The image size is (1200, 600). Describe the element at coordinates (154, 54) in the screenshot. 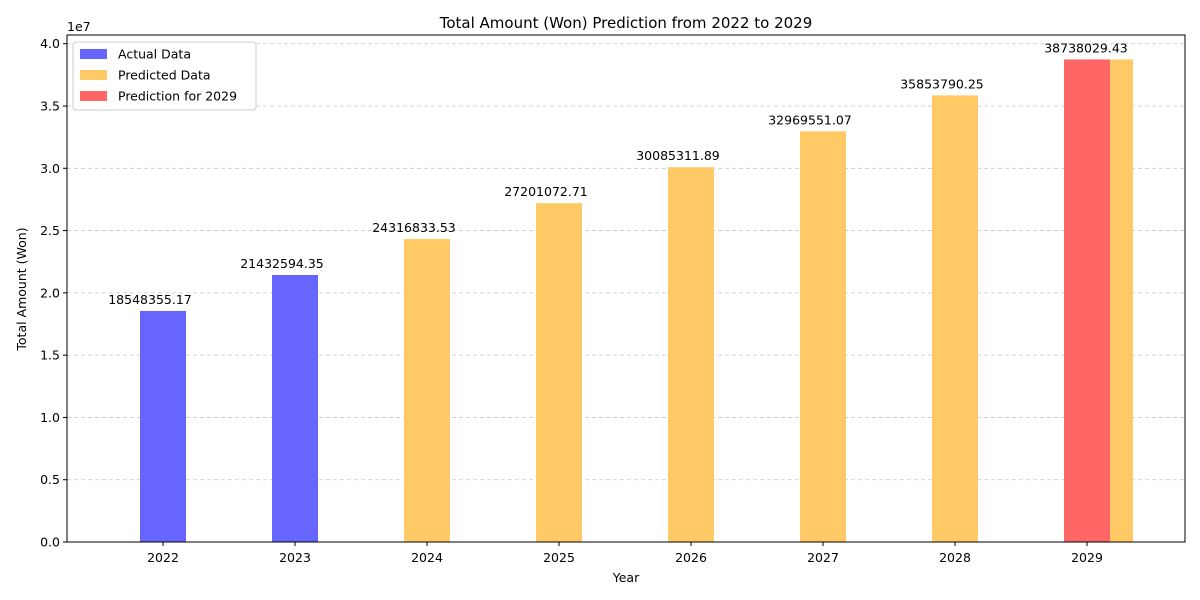

I see `legend-label: Actual Data` at that location.